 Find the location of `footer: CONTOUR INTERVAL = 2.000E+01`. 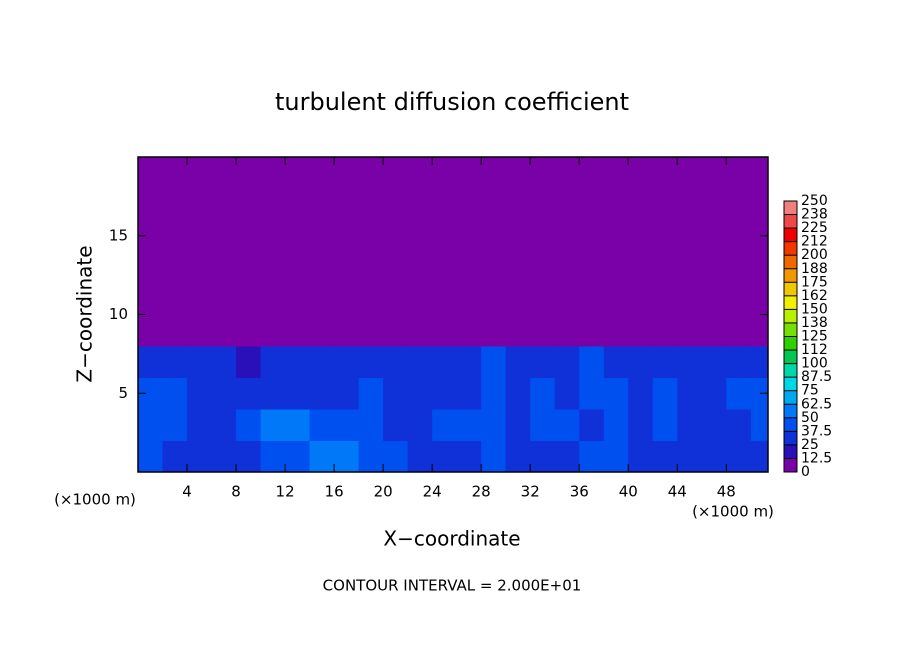

footer: CONTOUR INTERVAL = 2.000E+01 is located at coordinates (452, 586).